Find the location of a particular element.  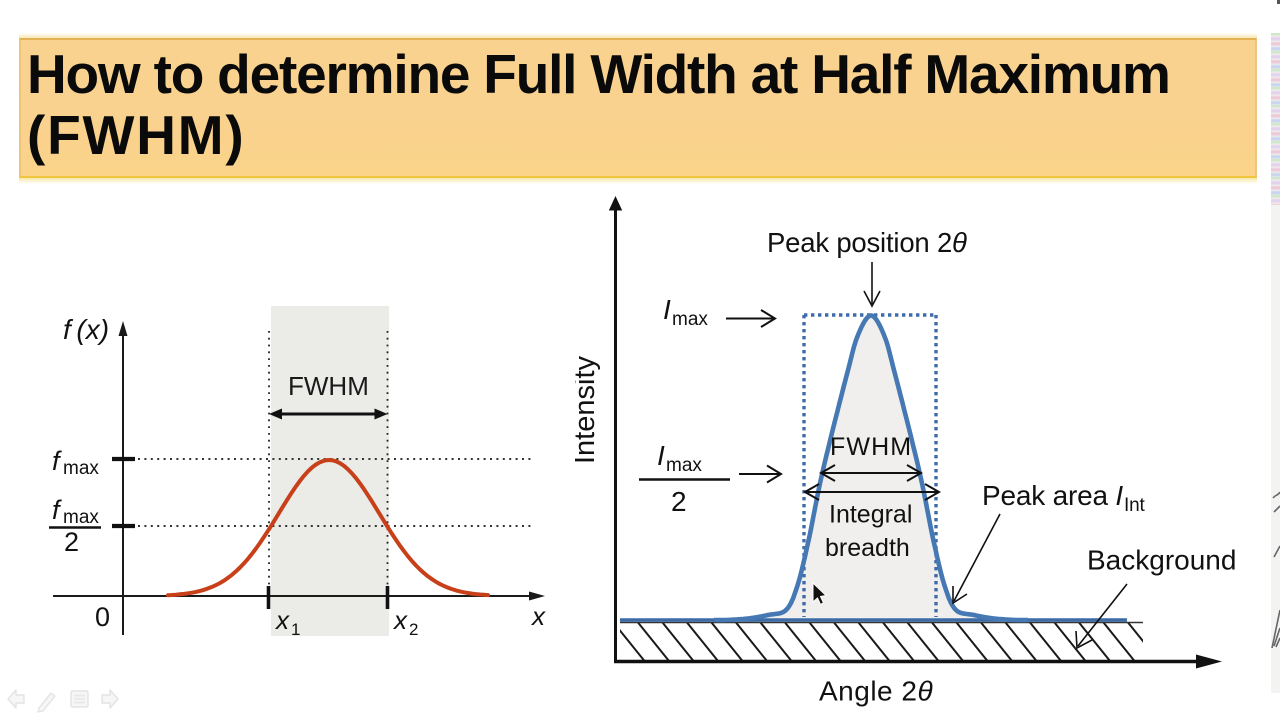

svg-text: 1 is located at coordinates (295, 629).